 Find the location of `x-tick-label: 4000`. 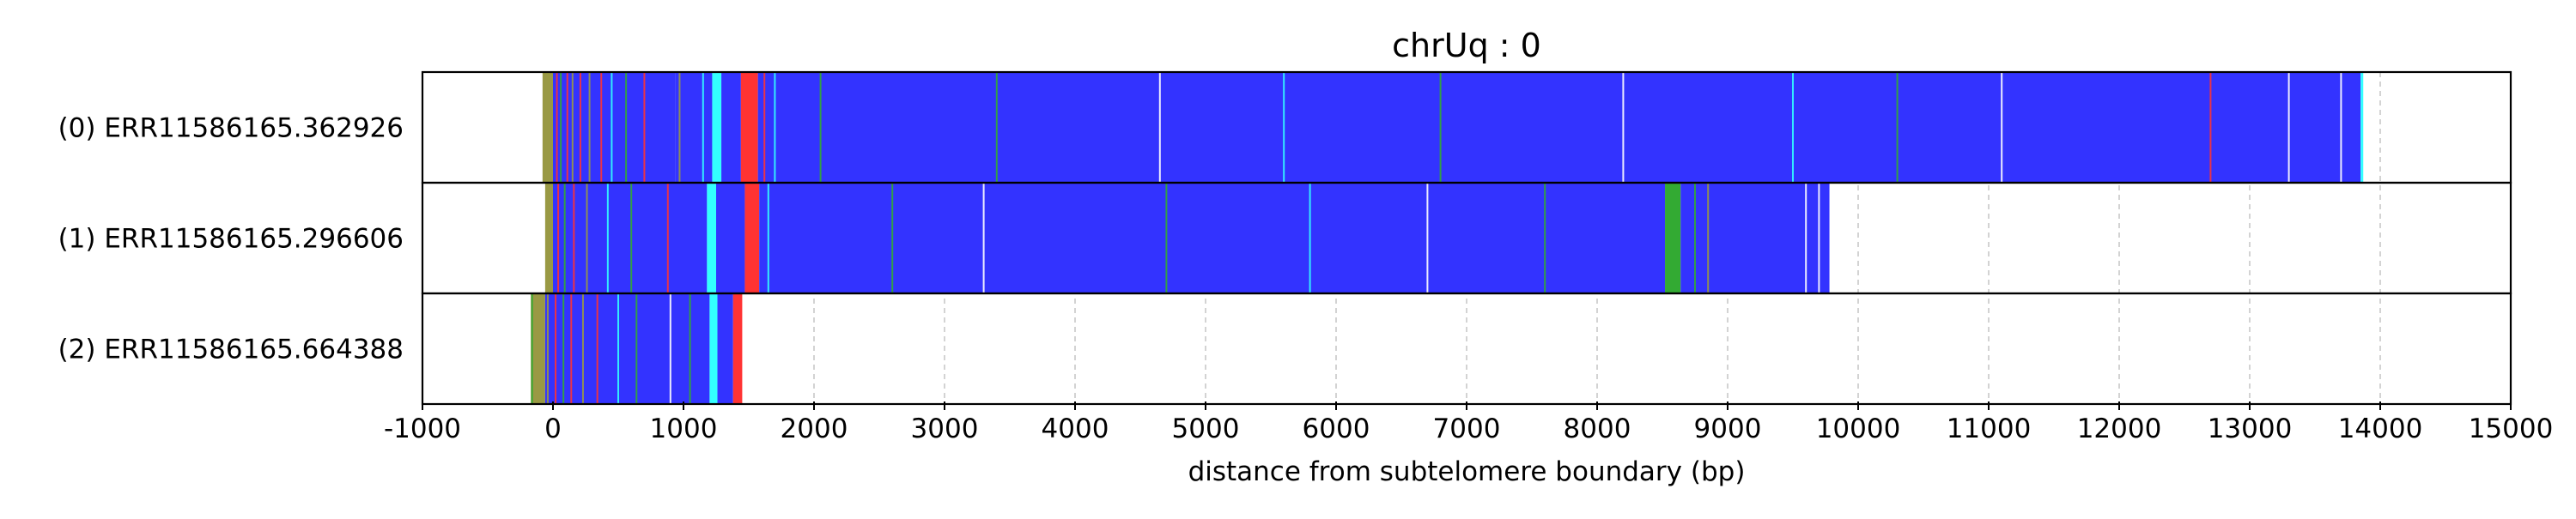

x-tick-label: 4000 is located at coordinates (1075, 428).